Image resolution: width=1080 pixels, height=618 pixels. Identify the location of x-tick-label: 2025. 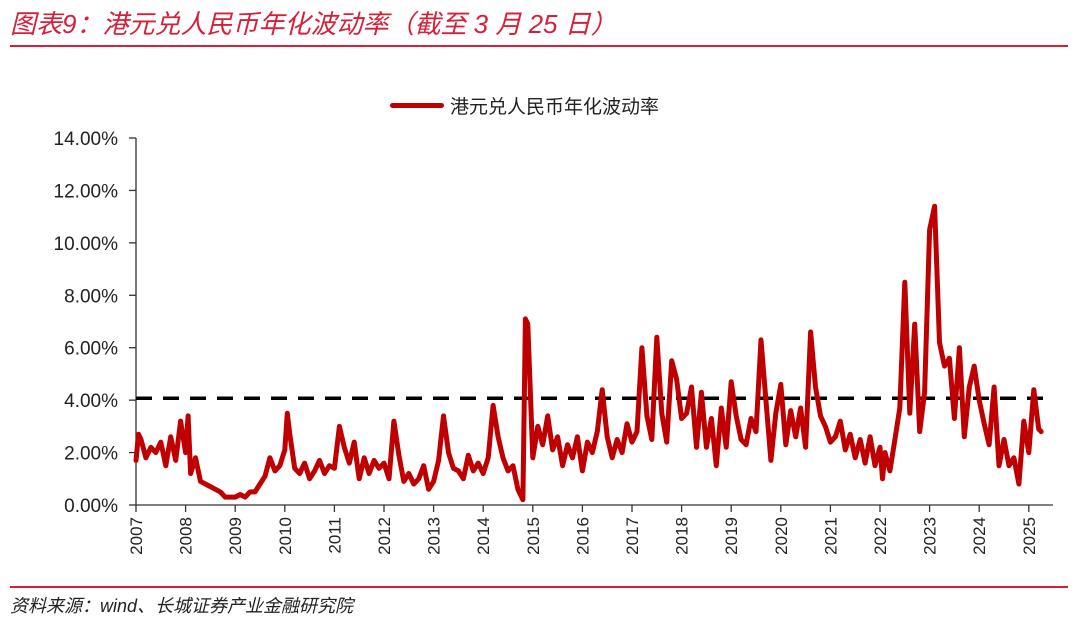
(1029, 536).